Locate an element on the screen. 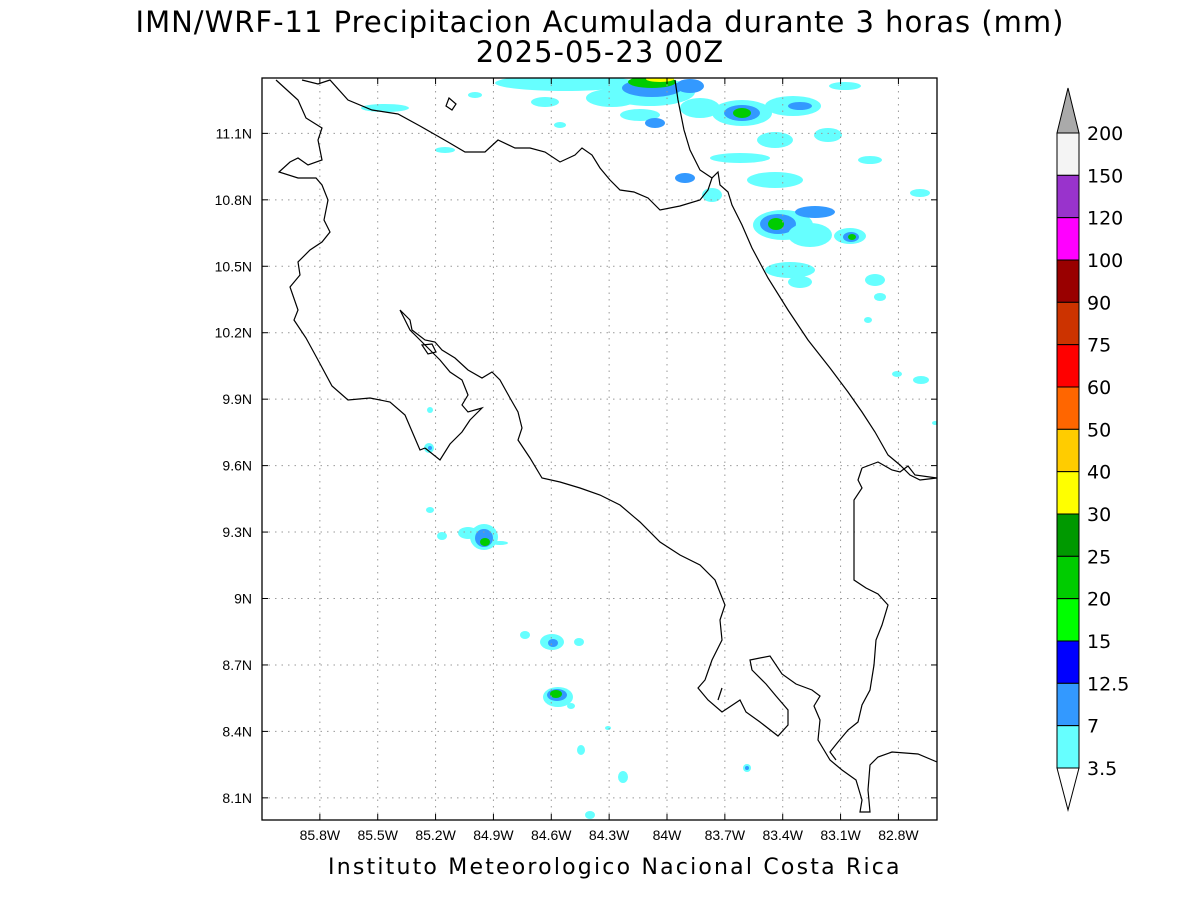 This screenshot has height=900, width=1200. y-tick-label: 10.5N is located at coordinates (233, 266).